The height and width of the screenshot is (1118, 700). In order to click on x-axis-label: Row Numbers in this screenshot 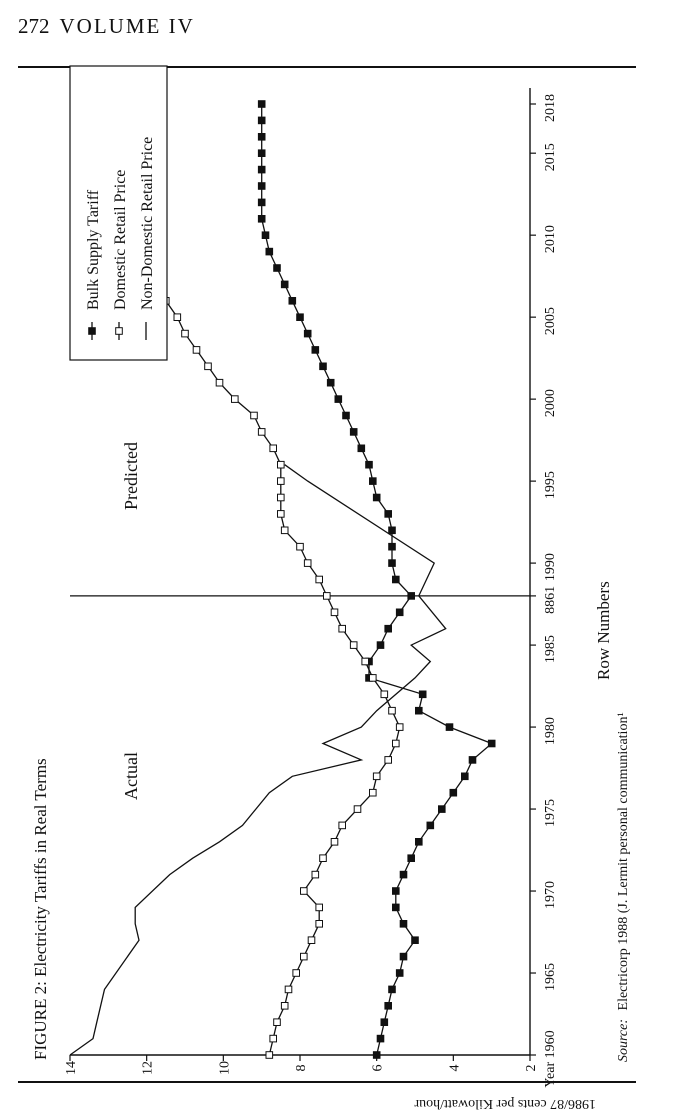, I will do `click(603, 630)`.